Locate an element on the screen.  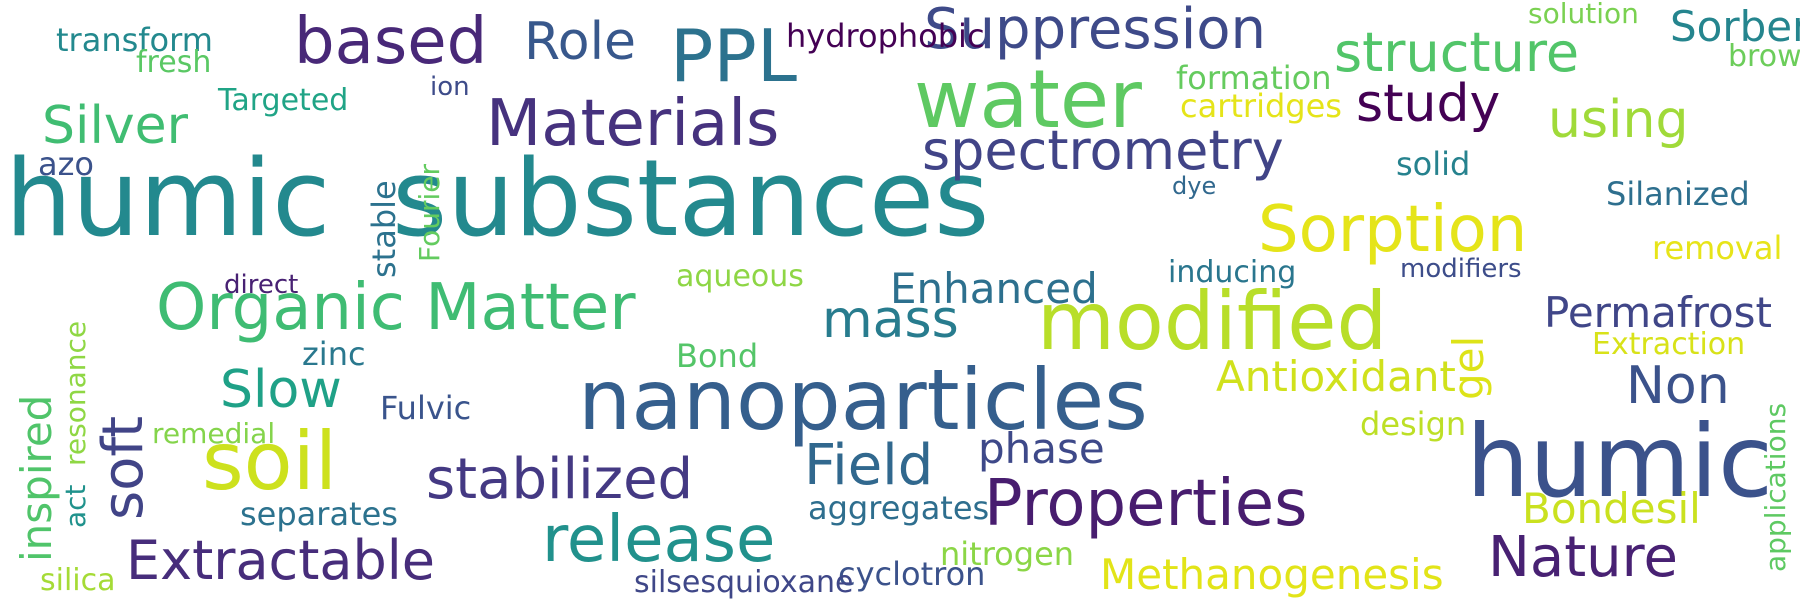
word-humic-right: humic is located at coordinates (1619, 461).